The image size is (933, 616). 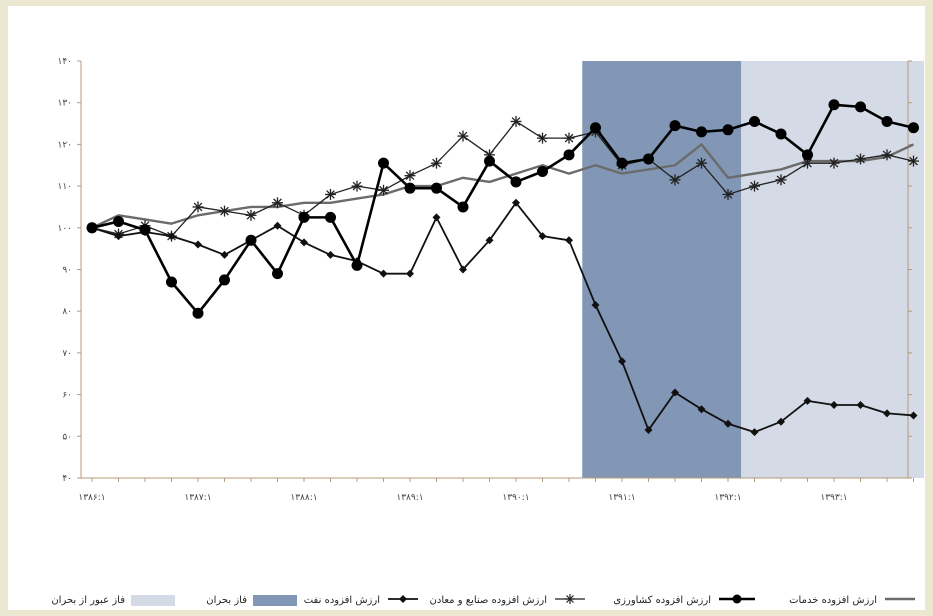 I want to click on y-tick-label: ۶۰, so click(x=67, y=396).